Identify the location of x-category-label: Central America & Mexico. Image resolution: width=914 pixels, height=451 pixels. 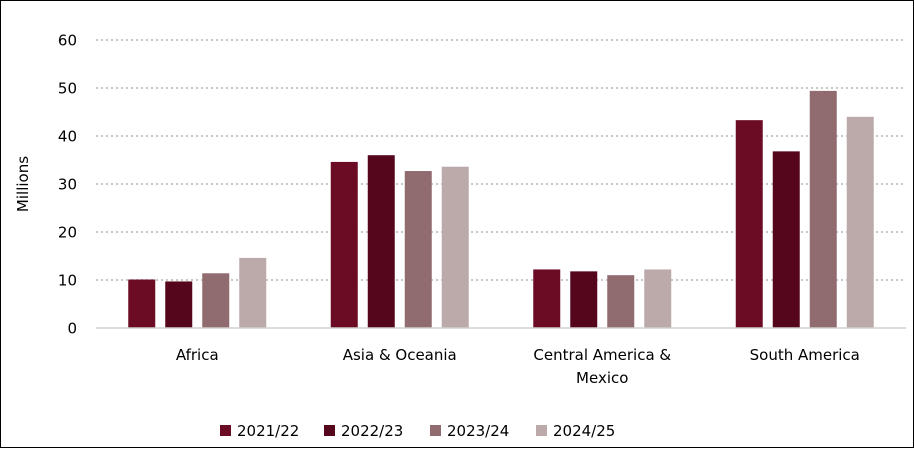
(602, 366).